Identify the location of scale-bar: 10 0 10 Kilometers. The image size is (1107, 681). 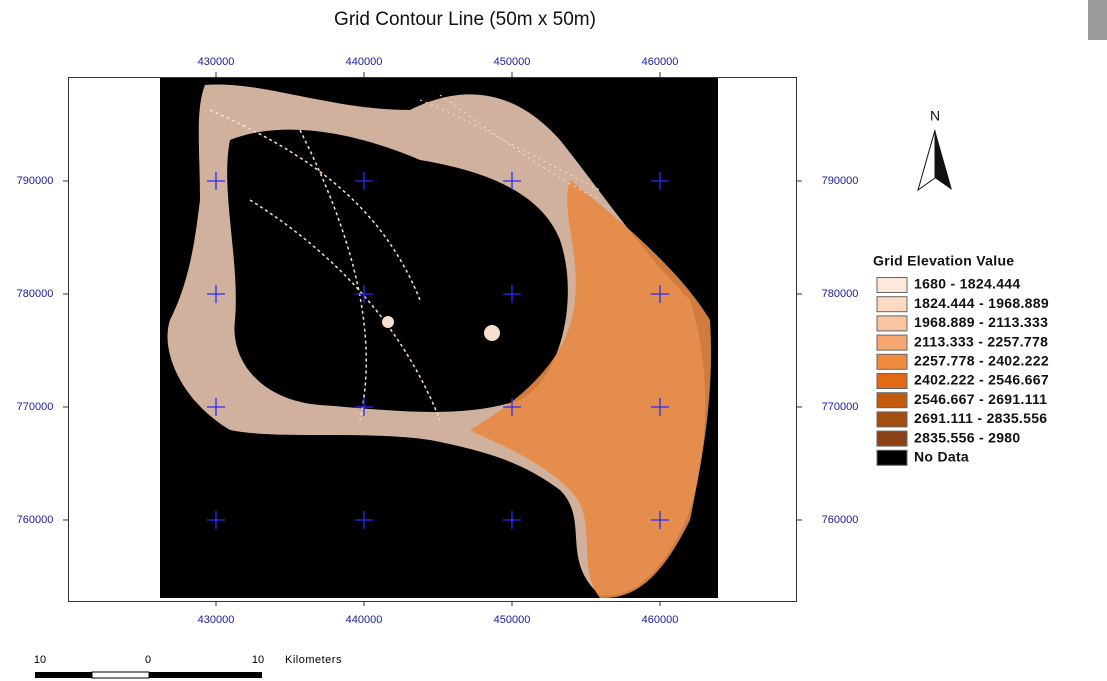
(188, 666).